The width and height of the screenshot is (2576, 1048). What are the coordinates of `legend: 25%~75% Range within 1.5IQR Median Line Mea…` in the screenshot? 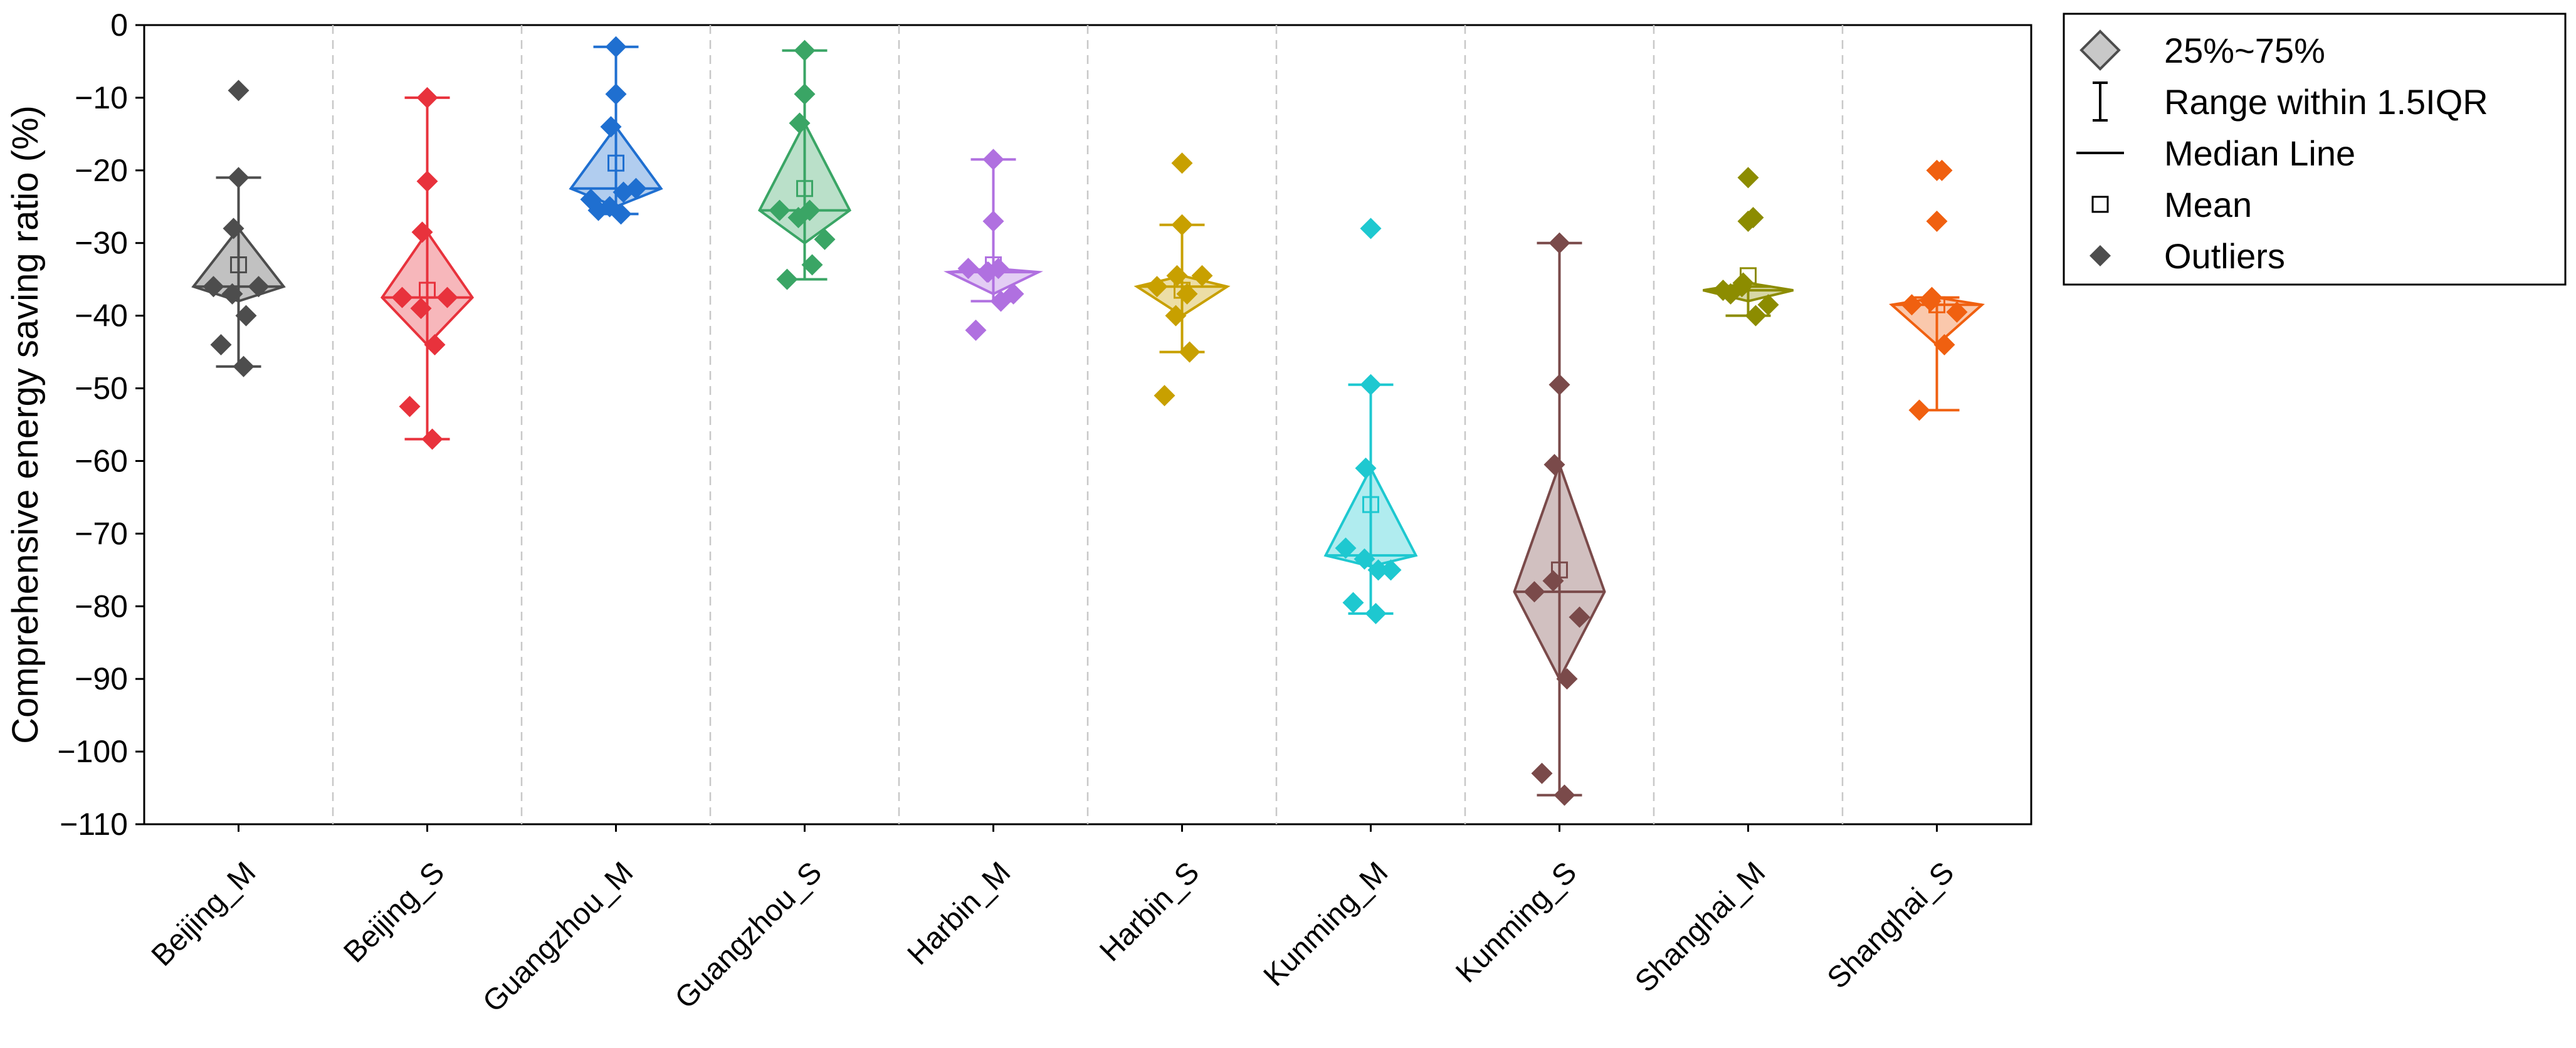 It's located at (2315, 150).